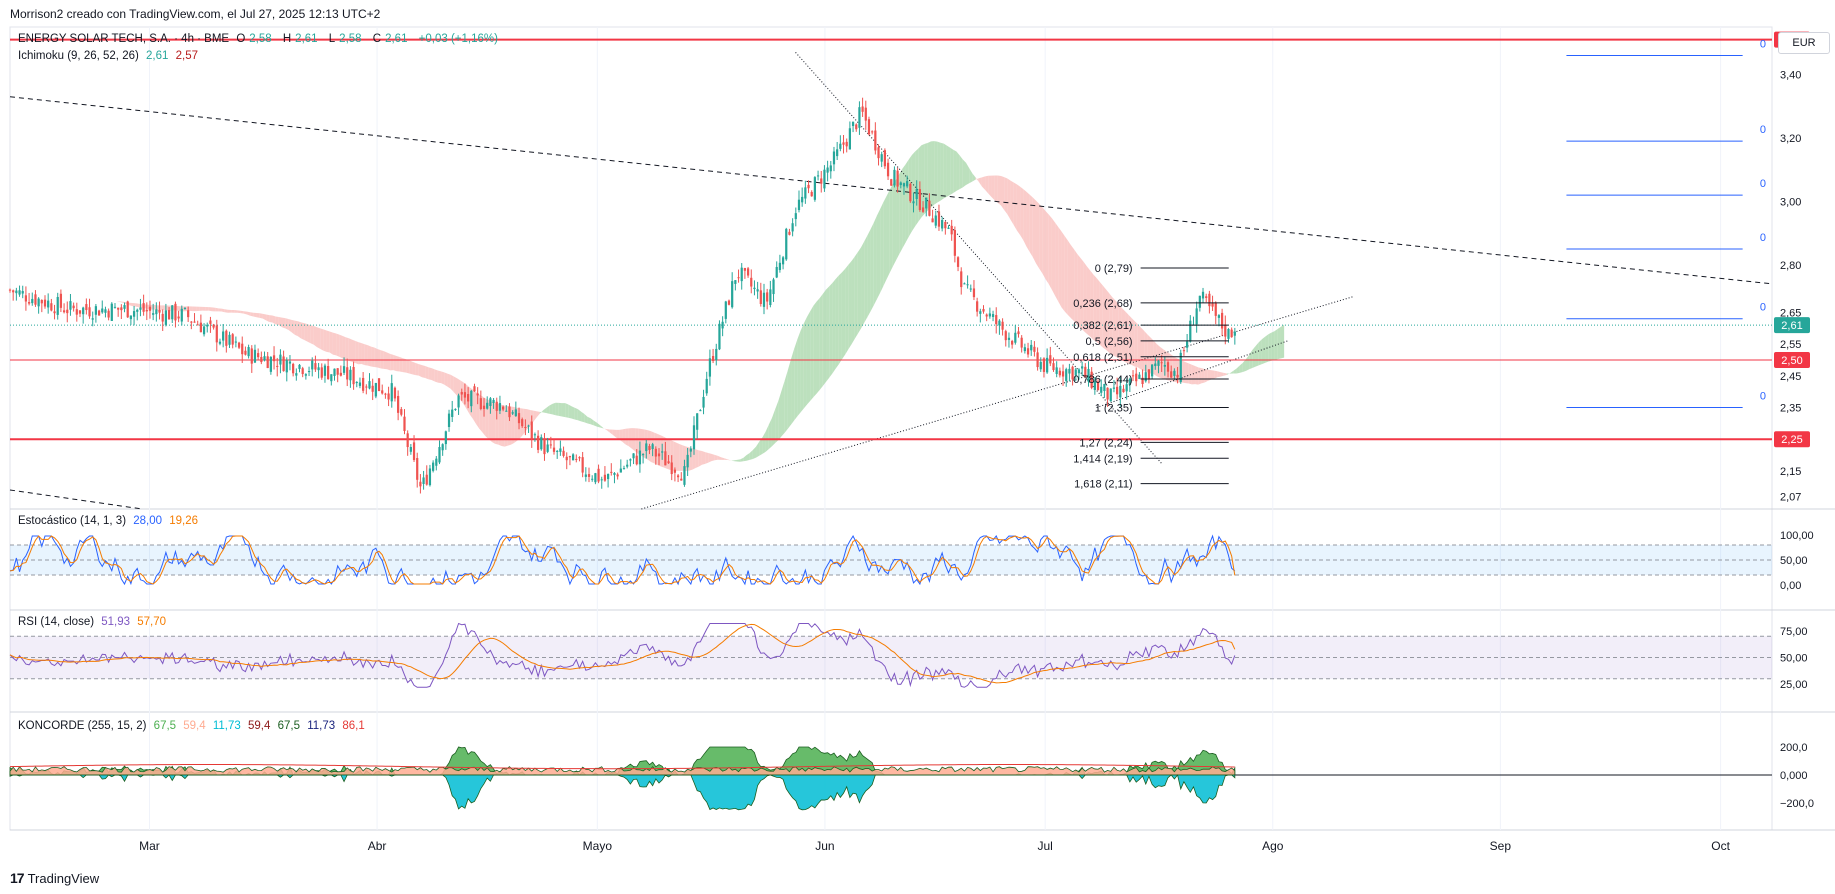 The height and width of the screenshot is (894, 1835). Describe the element at coordinates (934, 846) in the screenshot. I see `time-axis: Mar Abr Mayo Jun Jul Ago Sep Oct` at that location.